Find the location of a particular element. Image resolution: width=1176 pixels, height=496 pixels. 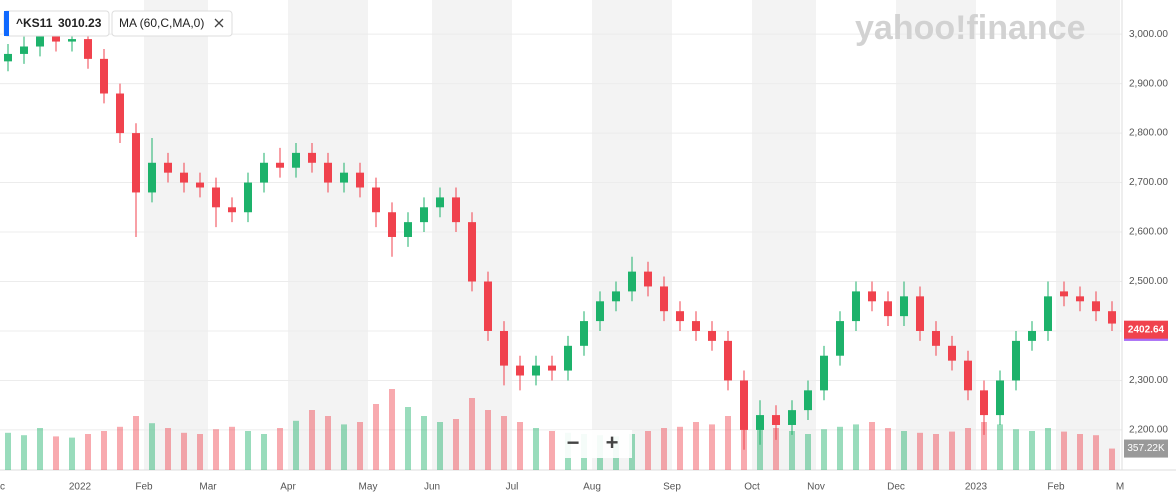

x-tick-label: Dec is located at coordinates (896, 487).